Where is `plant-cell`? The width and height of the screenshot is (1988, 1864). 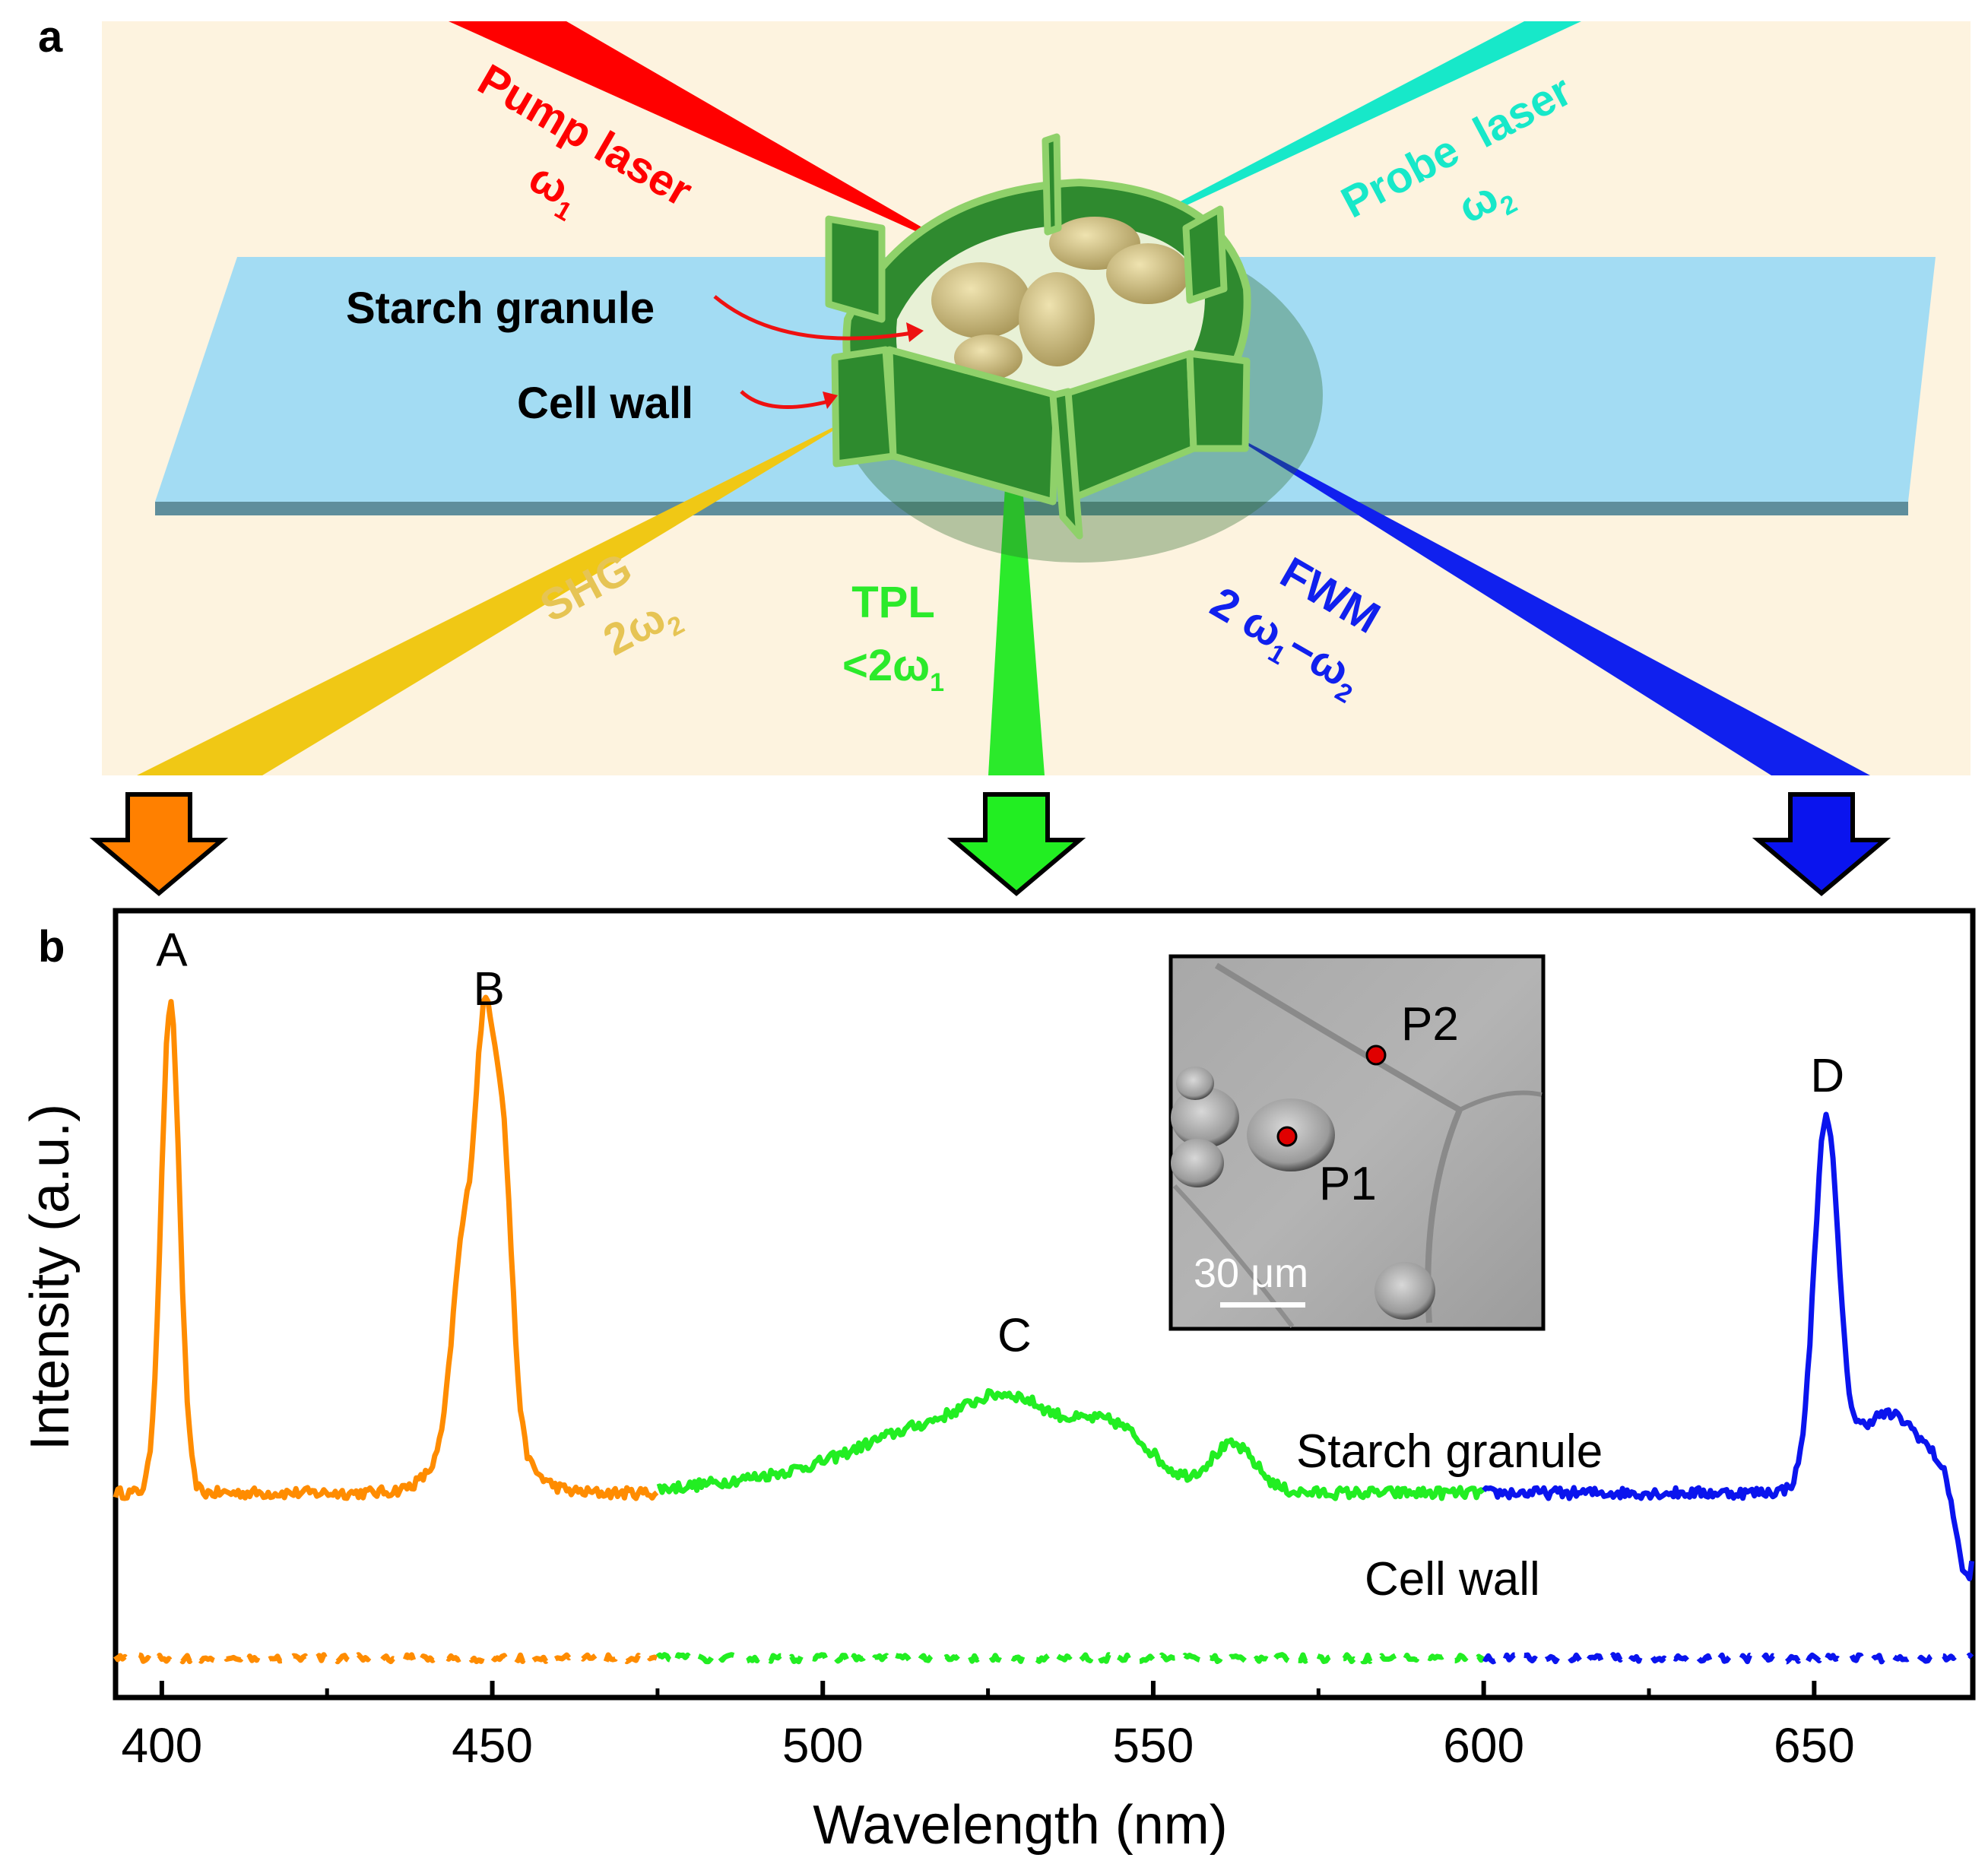
plant-cell is located at coordinates (1074, 348).